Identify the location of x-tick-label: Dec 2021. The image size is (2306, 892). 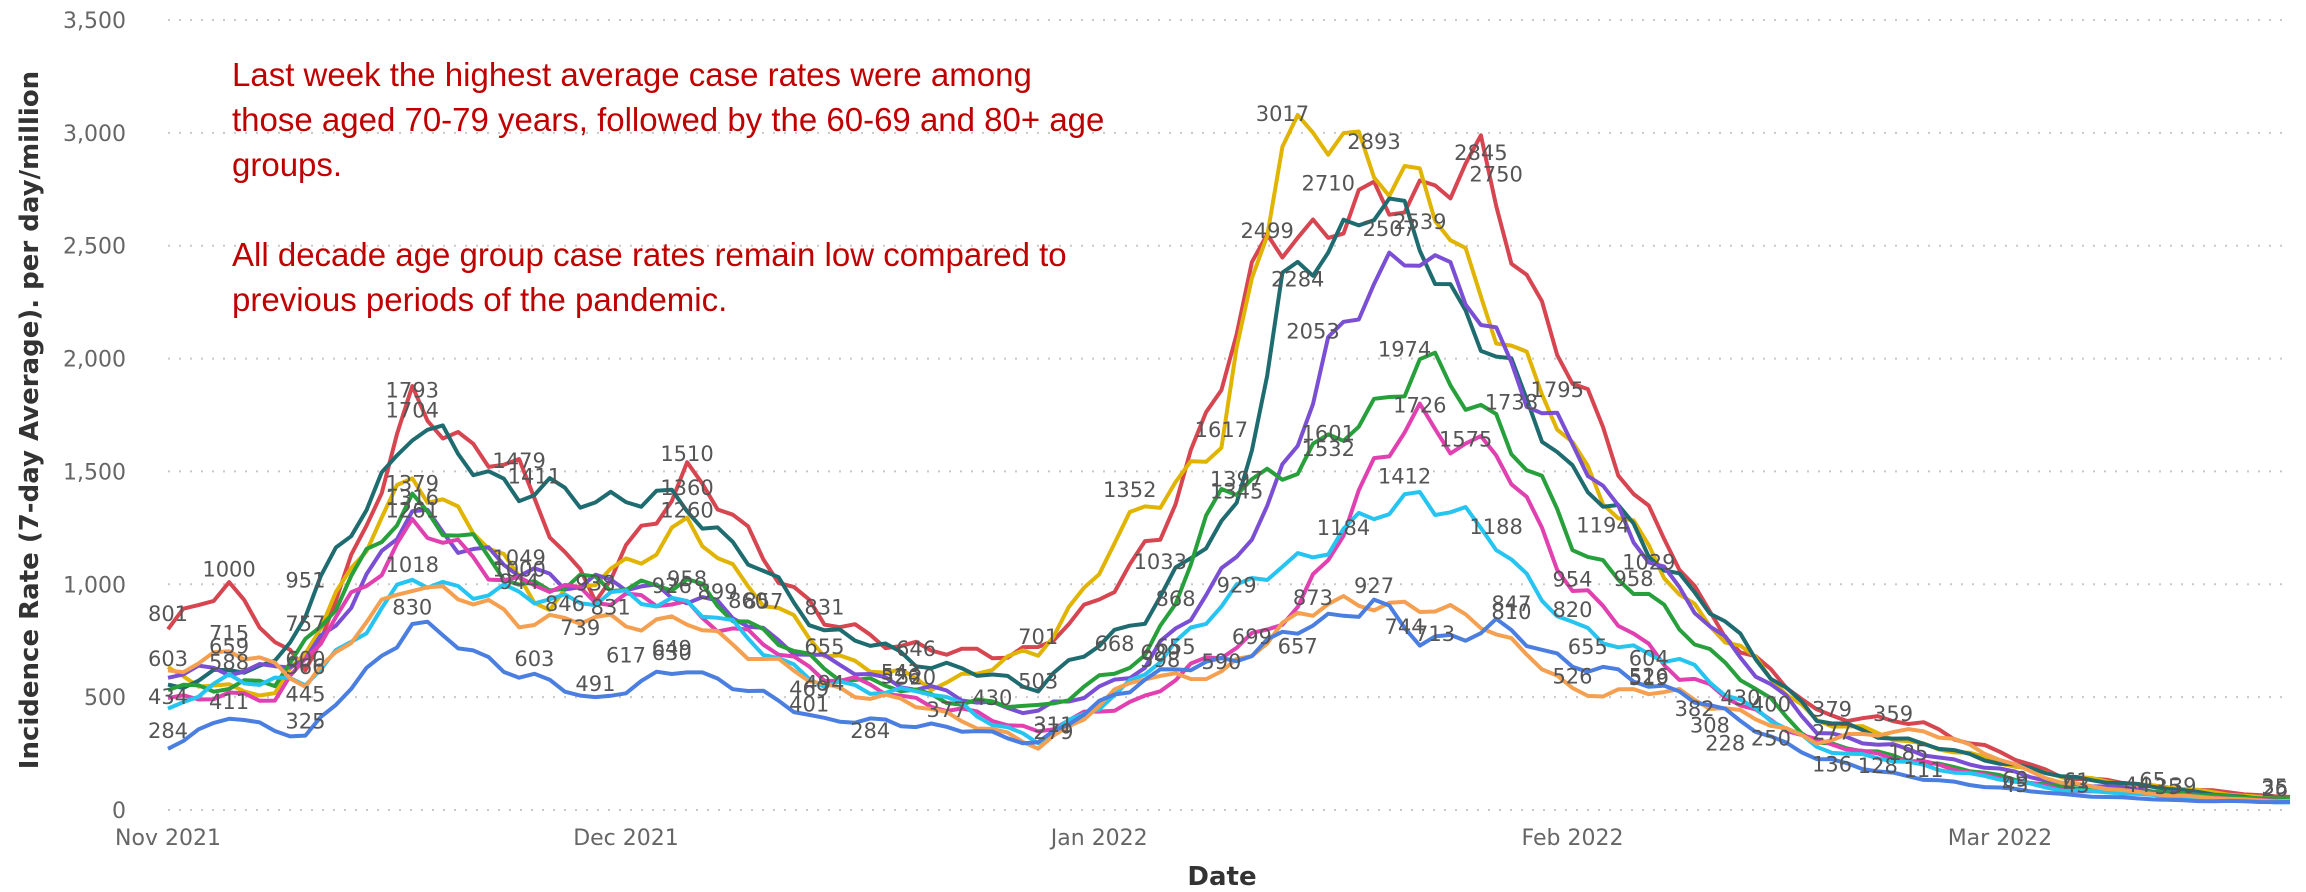
(626, 838).